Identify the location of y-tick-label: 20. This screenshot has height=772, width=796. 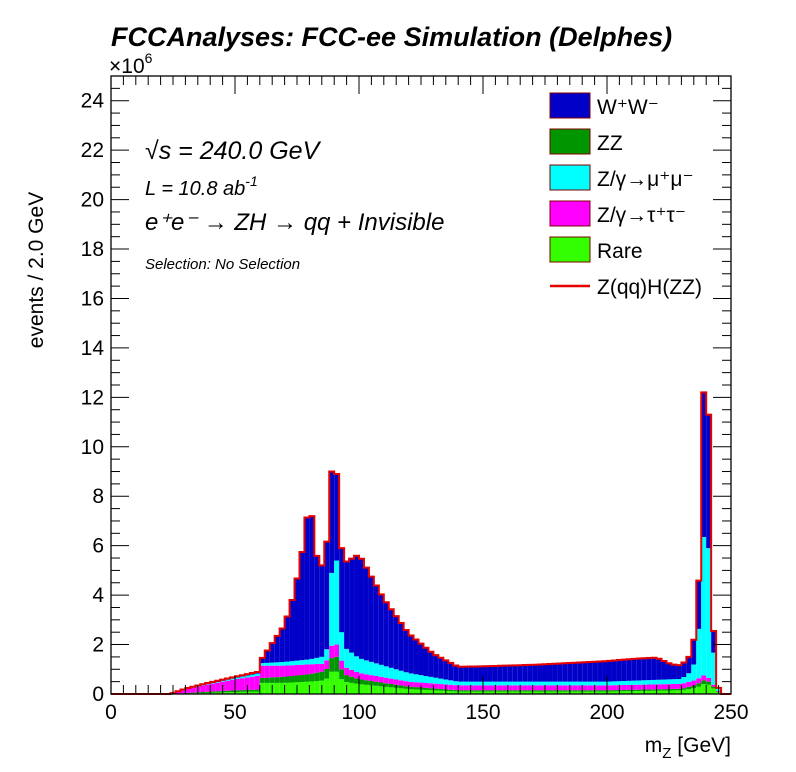
(92, 200).